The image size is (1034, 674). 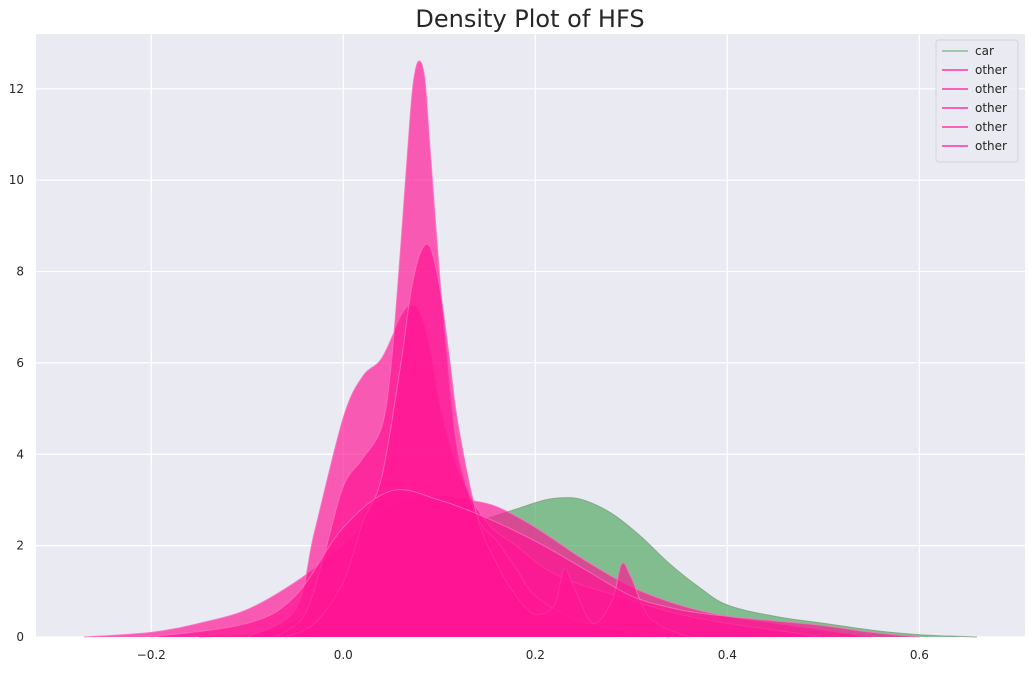 What do you see at coordinates (20, 363) in the screenshot?
I see `y-tick-label: 6` at bounding box center [20, 363].